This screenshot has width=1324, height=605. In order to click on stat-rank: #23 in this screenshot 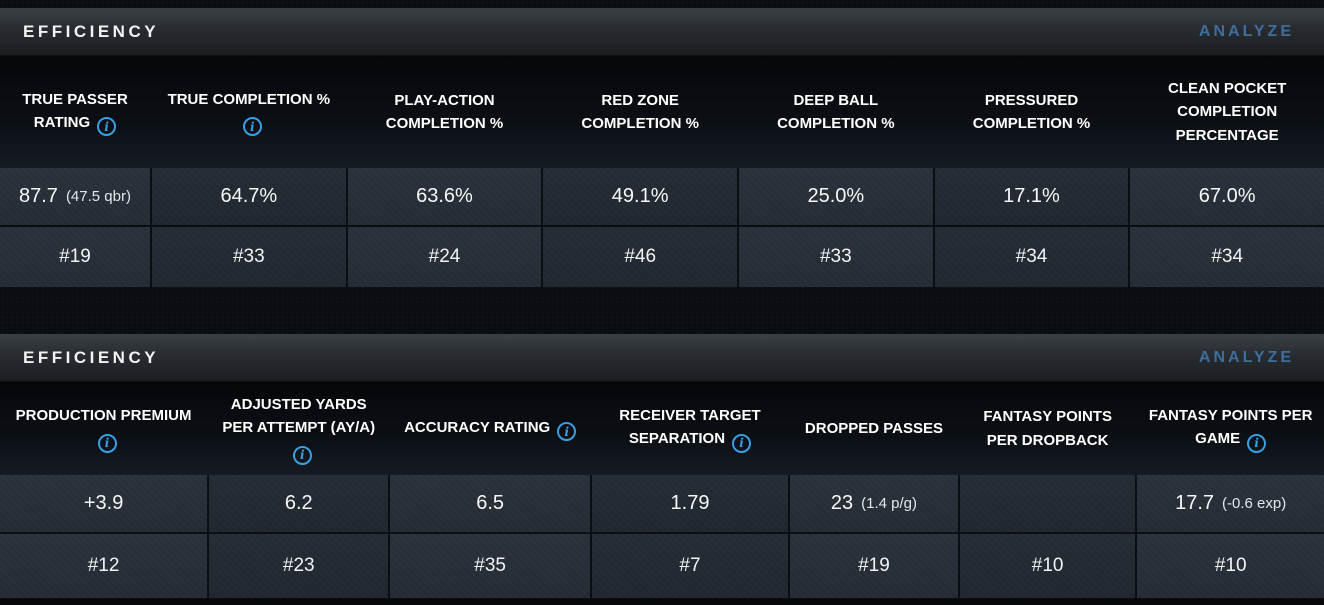, I will do `click(298, 565)`.